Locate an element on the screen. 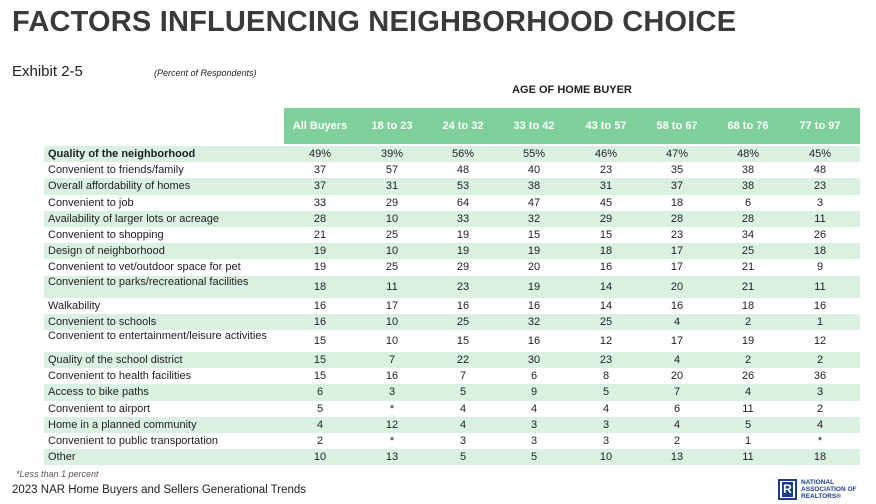  table-cell: 29 is located at coordinates (392, 202).